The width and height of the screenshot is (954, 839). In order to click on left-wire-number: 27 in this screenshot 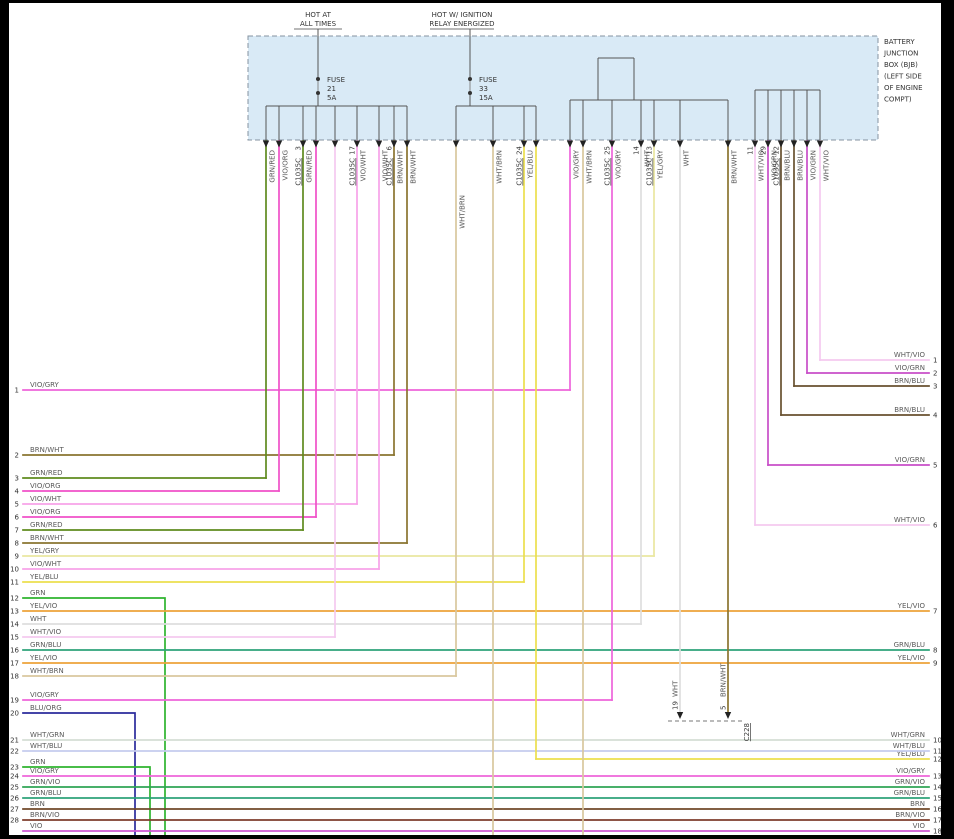, I will do `click(14, 810)`.